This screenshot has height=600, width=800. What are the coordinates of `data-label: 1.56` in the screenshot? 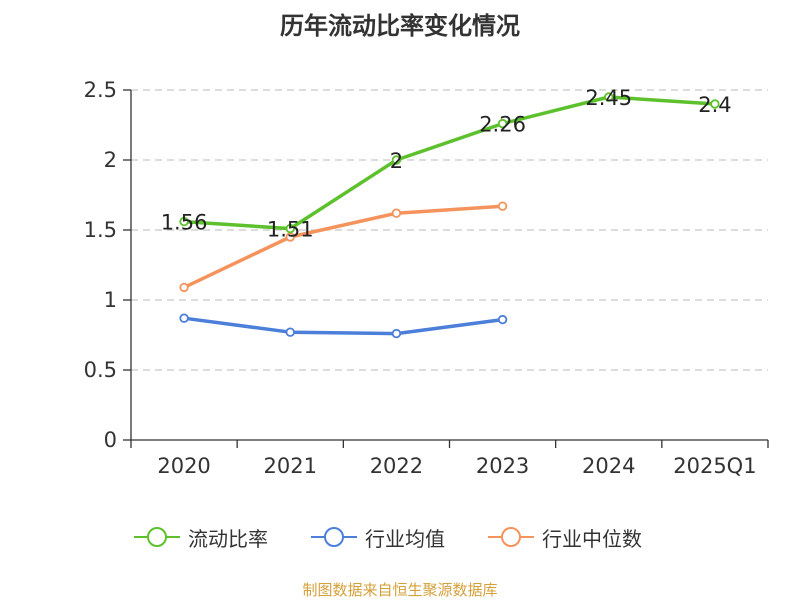 It's located at (184, 223).